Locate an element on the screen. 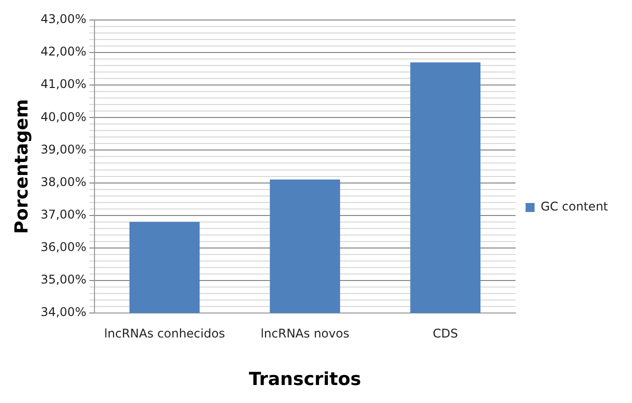 Image resolution: width=632 pixels, height=403 pixels. y-tick-label: 35,00% is located at coordinates (63, 279).